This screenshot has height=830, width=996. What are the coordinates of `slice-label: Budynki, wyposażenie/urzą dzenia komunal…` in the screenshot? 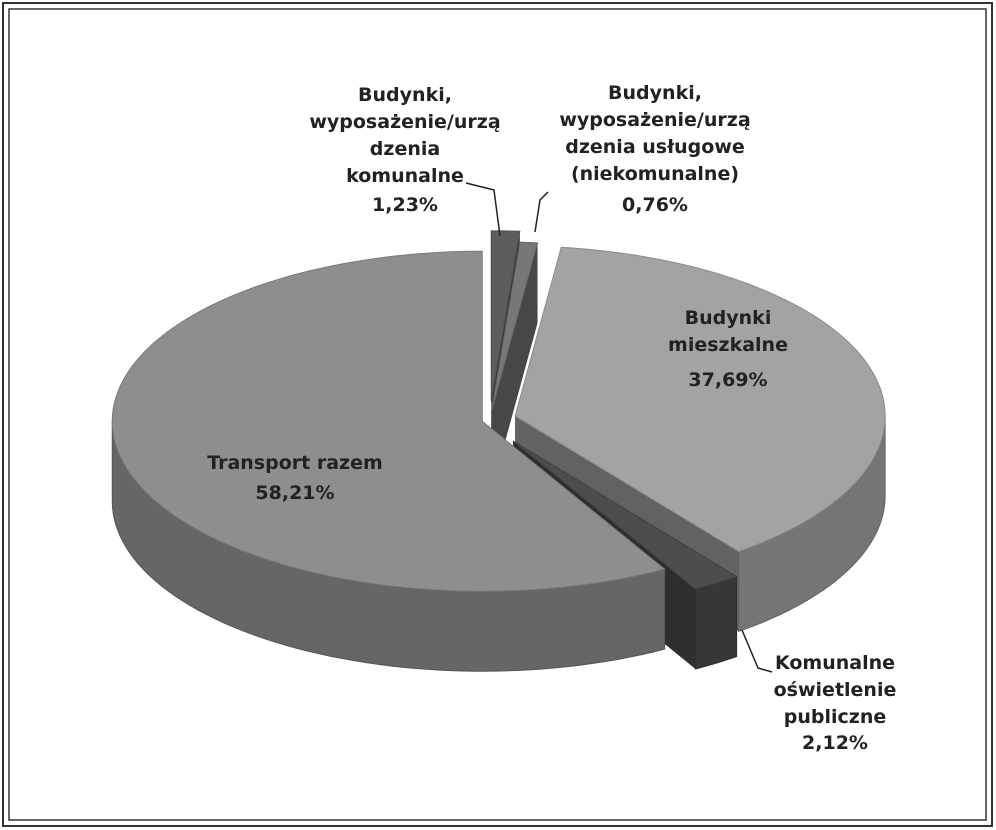 It's located at (405, 135).